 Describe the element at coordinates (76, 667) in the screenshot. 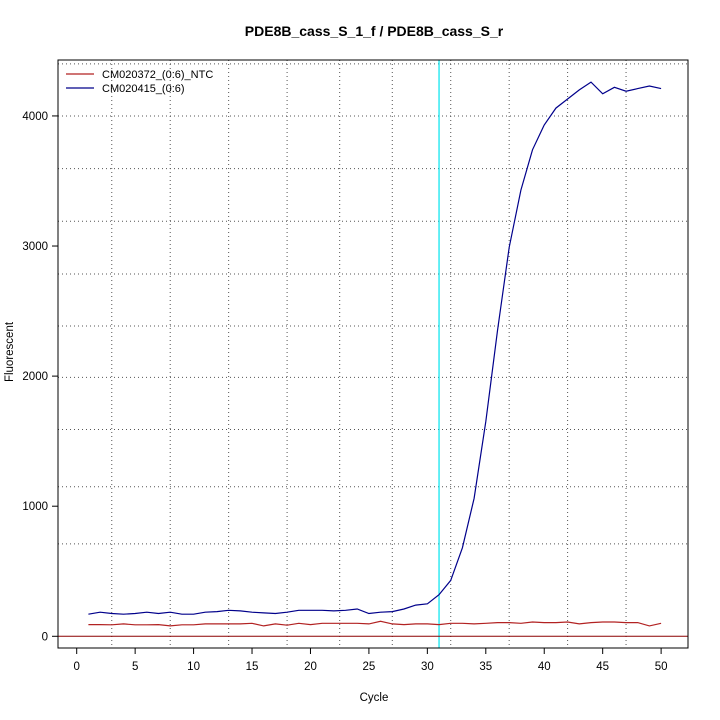

I see `x-tick-label: 0` at that location.